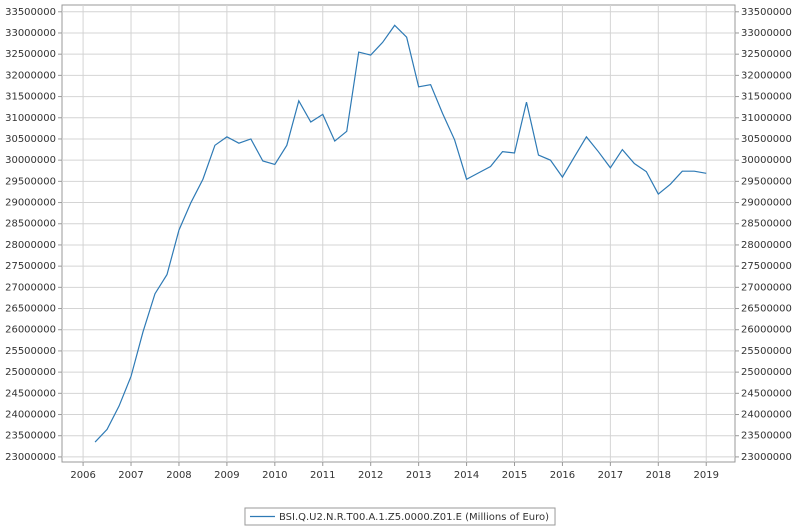 The height and width of the screenshot is (528, 800). What do you see at coordinates (766, 457) in the screenshot?
I see `y2-tick-label: 23000000` at bounding box center [766, 457].